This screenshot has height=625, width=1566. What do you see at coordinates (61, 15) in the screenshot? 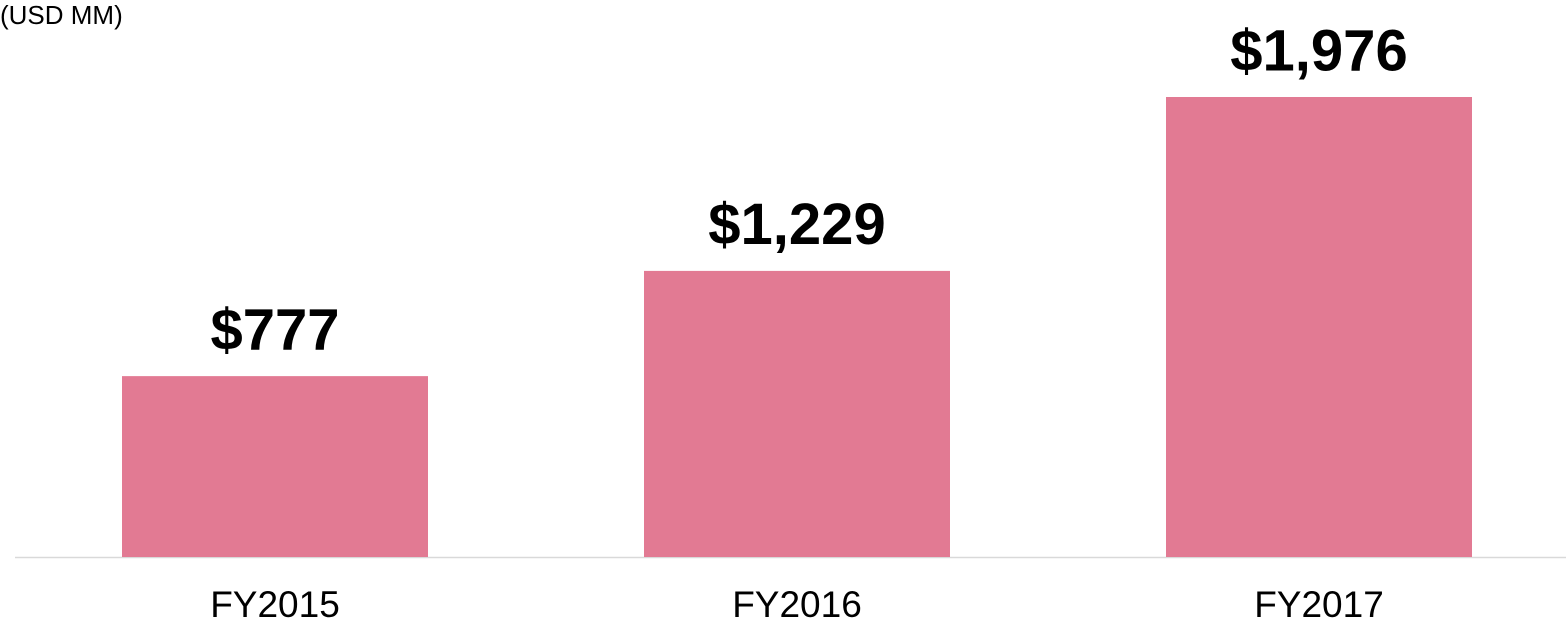
I see `chart-subtitle: (USD MM)` at bounding box center [61, 15].